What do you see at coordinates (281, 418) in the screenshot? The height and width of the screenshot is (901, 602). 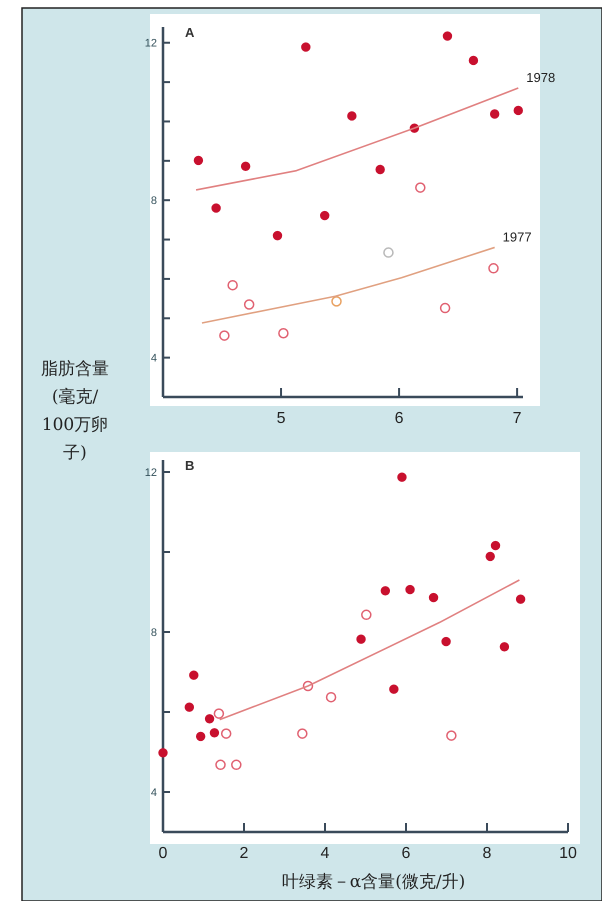 I see `x-tick-label: 5` at bounding box center [281, 418].